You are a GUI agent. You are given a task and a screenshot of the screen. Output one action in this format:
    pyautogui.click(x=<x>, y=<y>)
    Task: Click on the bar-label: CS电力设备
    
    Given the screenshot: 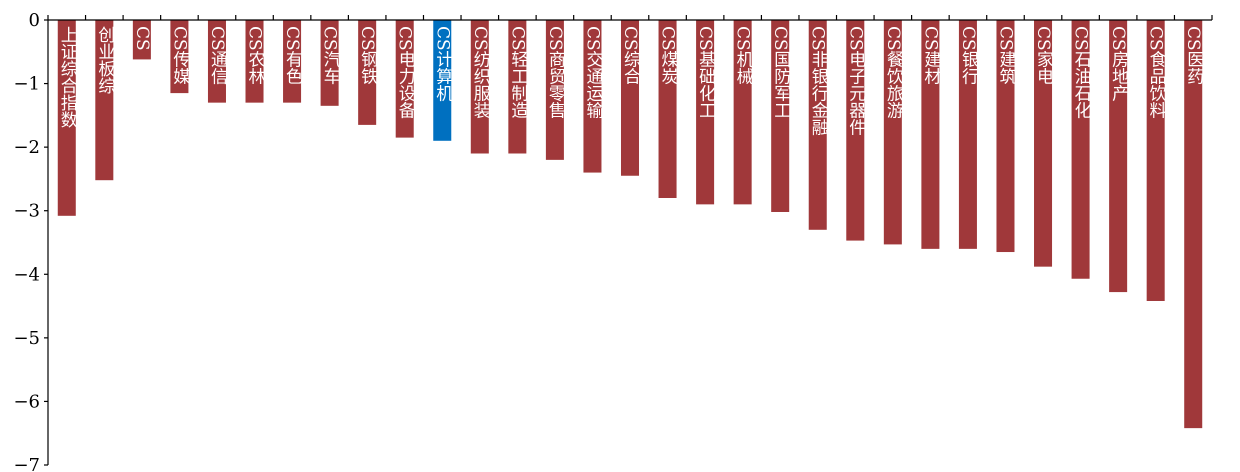 What is the action you would take?
    pyautogui.click(x=405, y=72)
    